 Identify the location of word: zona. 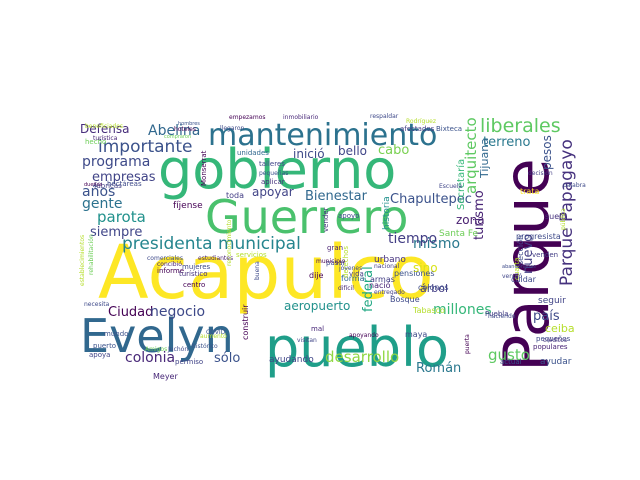
(470, 220).